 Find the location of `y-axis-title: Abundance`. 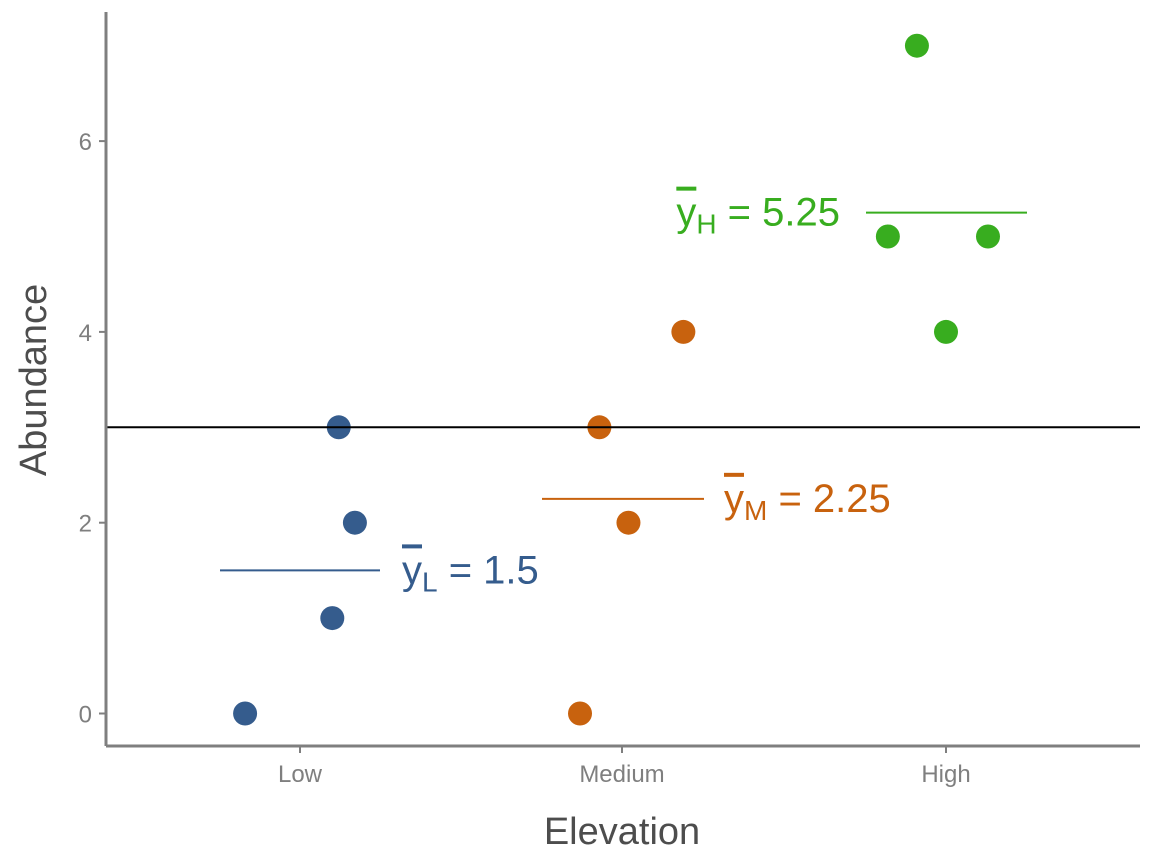

y-axis-title: Abundance is located at coordinates (34, 380).